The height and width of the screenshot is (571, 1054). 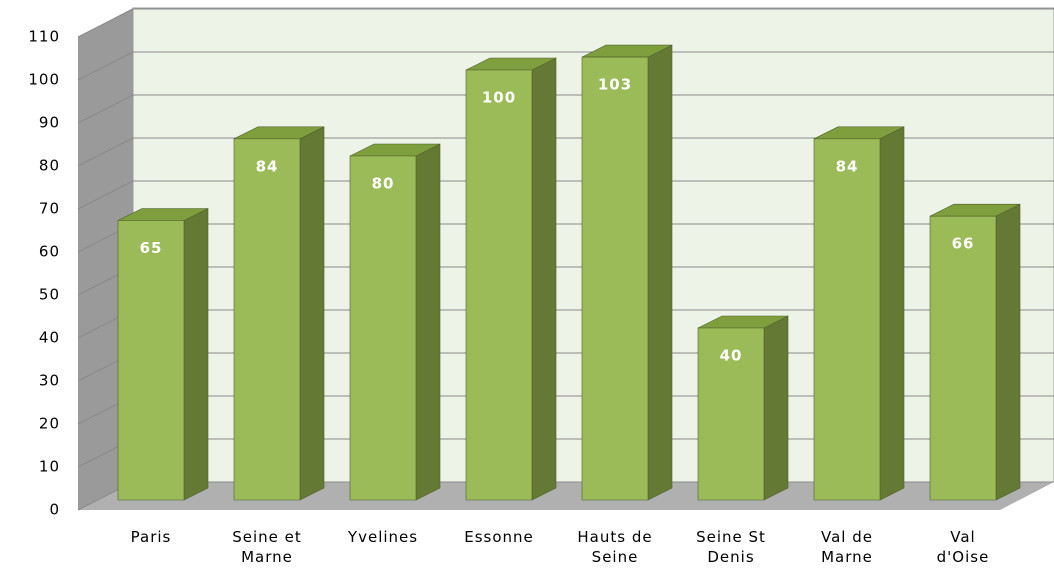 I want to click on floor, so click(x=566, y=496).